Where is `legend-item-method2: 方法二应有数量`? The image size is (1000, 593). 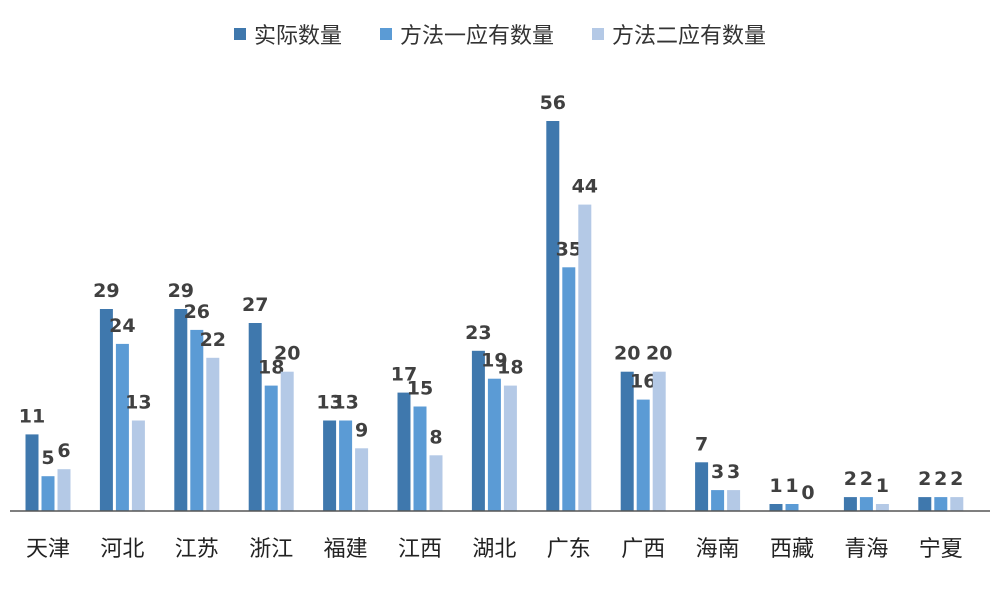
legend-item-method2: 方法二应有数量 is located at coordinates (679, 34).